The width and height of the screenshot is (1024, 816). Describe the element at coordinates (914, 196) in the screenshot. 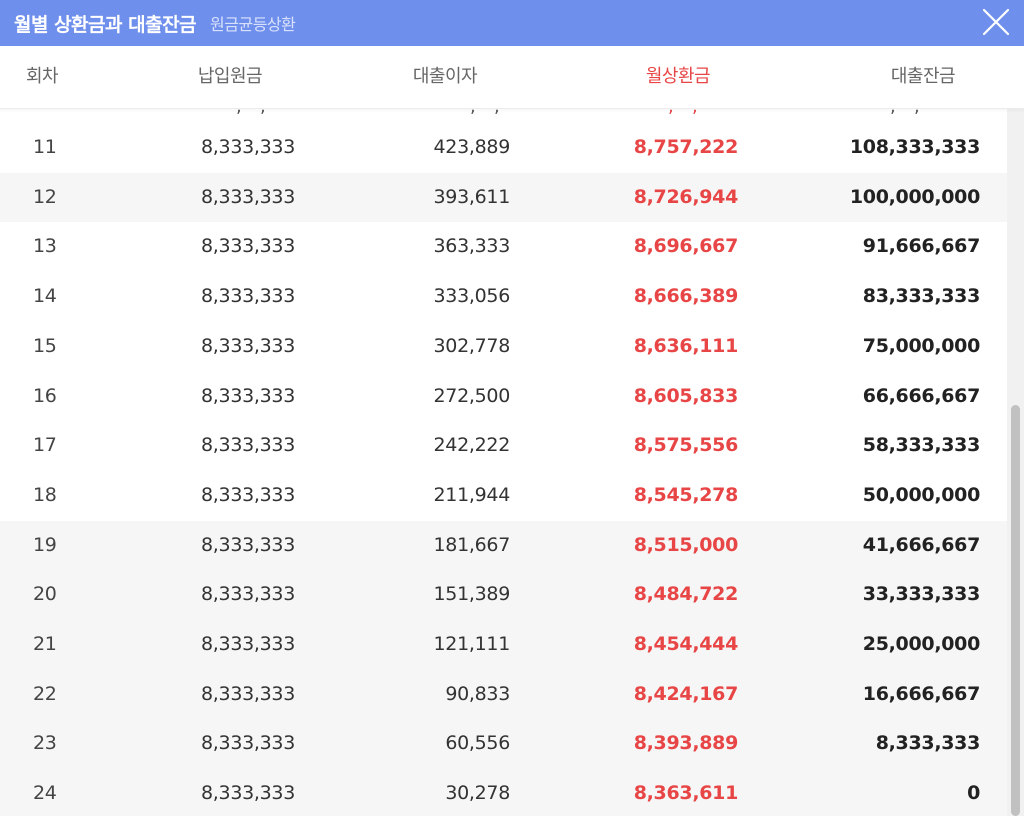

I see `remaining-balance-cell: 100,000,000` at that location.